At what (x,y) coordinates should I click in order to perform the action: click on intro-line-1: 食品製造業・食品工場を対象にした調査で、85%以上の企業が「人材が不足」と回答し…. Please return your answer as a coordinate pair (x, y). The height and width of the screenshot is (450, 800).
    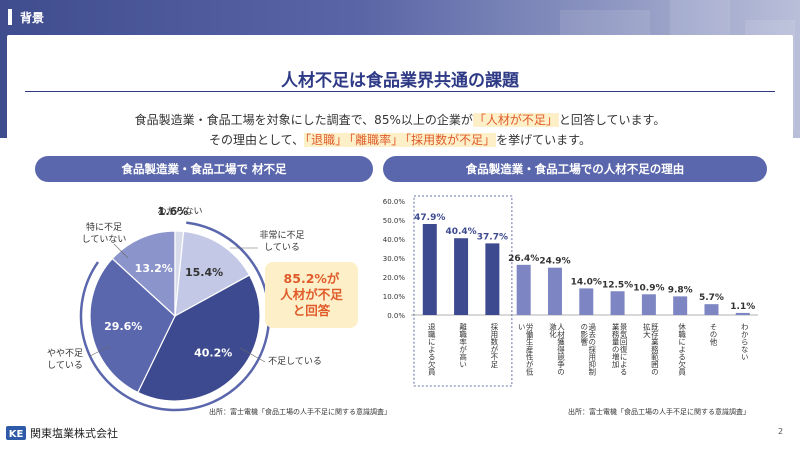
    Looking at the image, I should click on (400, 119).